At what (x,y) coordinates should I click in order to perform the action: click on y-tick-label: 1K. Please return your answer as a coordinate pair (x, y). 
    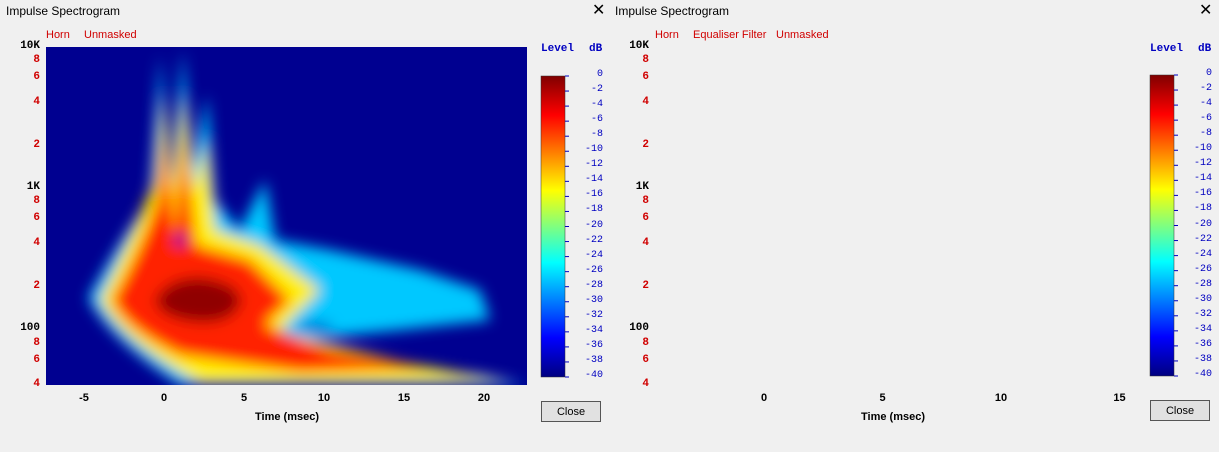
    Looking at the image, I should click on (33, 187).